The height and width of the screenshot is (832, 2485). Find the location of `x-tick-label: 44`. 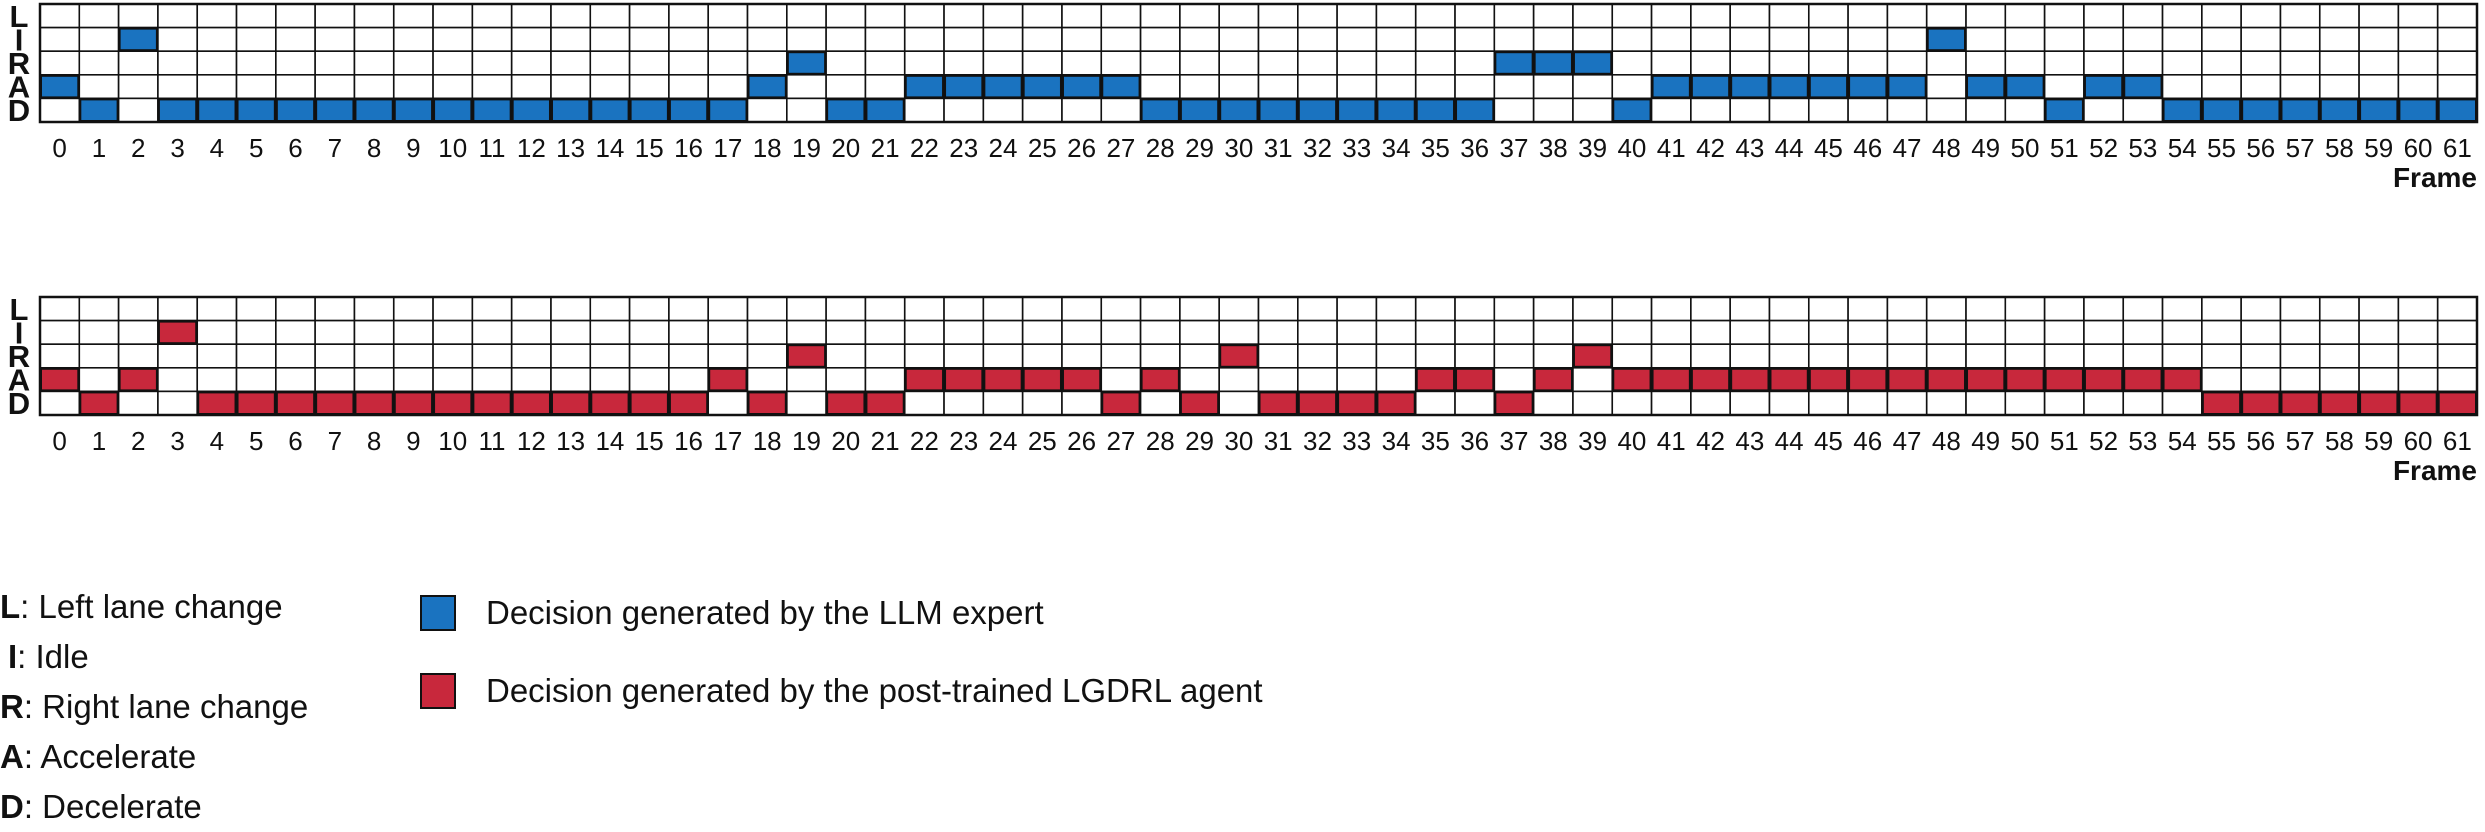

x-tick-label: 44 is located at coordinates (1789, 441).